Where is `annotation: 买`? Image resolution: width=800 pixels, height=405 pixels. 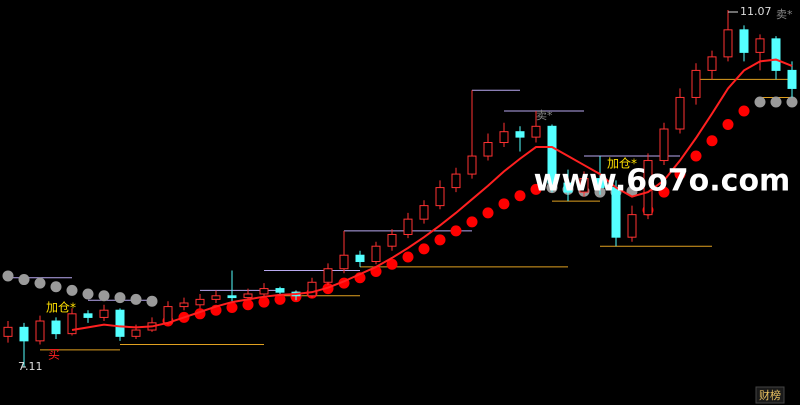 annotation: 买 is located at coordinates (54, 355).